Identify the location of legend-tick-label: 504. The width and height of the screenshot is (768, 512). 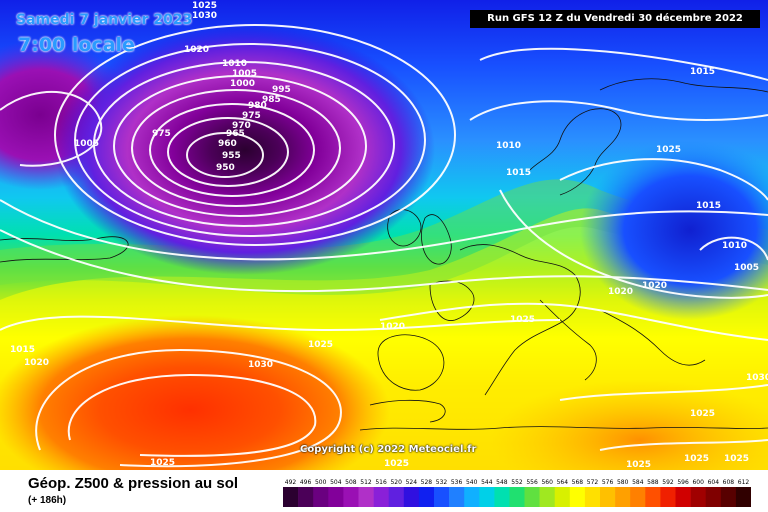
(336, 482).